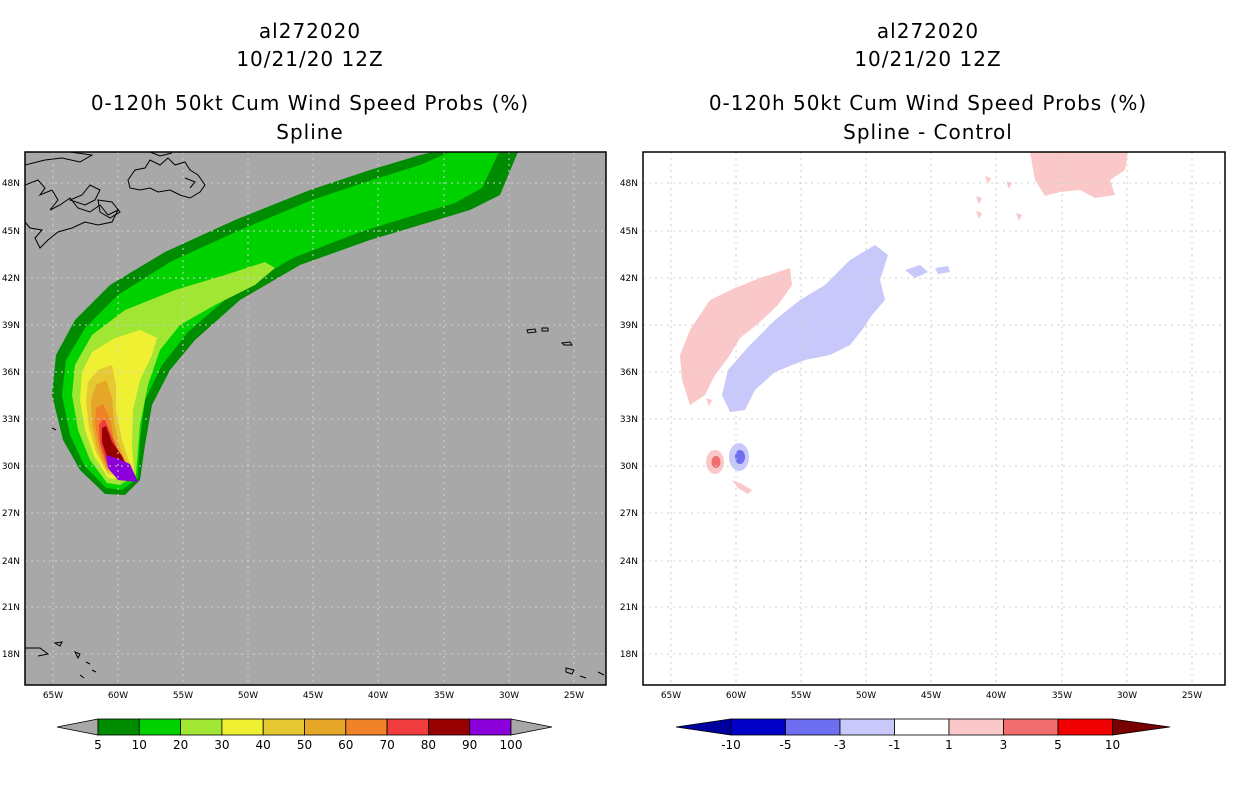 The width and height of the screenshot is (1236, 804). What do you see at coordinates (1058, 745) in the screenshot?
I see `colorbar-label: 5` at bounding box center [1058, 745].